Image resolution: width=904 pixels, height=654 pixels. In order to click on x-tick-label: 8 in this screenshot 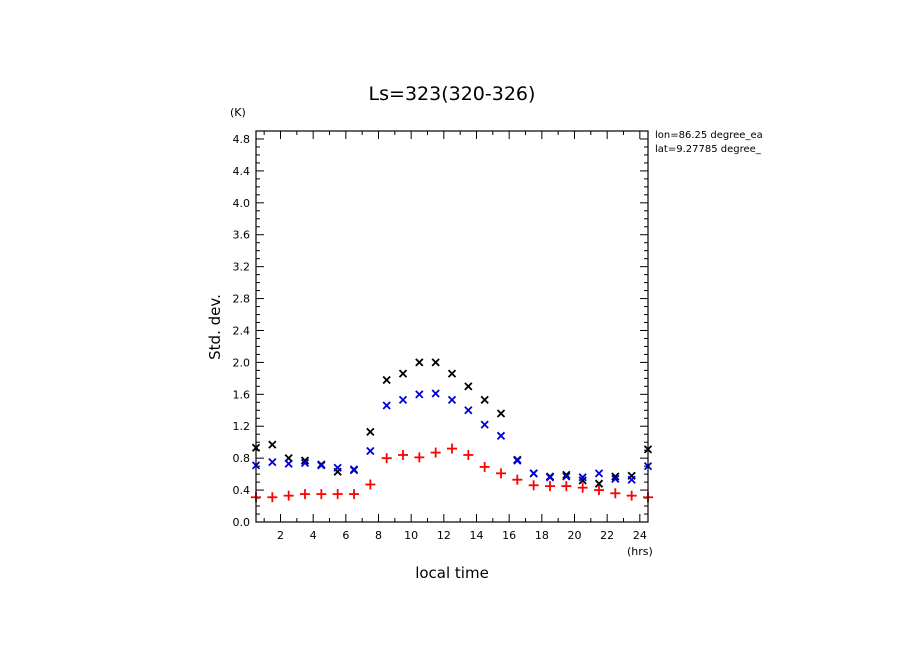, I will do `click(378, 535)`.